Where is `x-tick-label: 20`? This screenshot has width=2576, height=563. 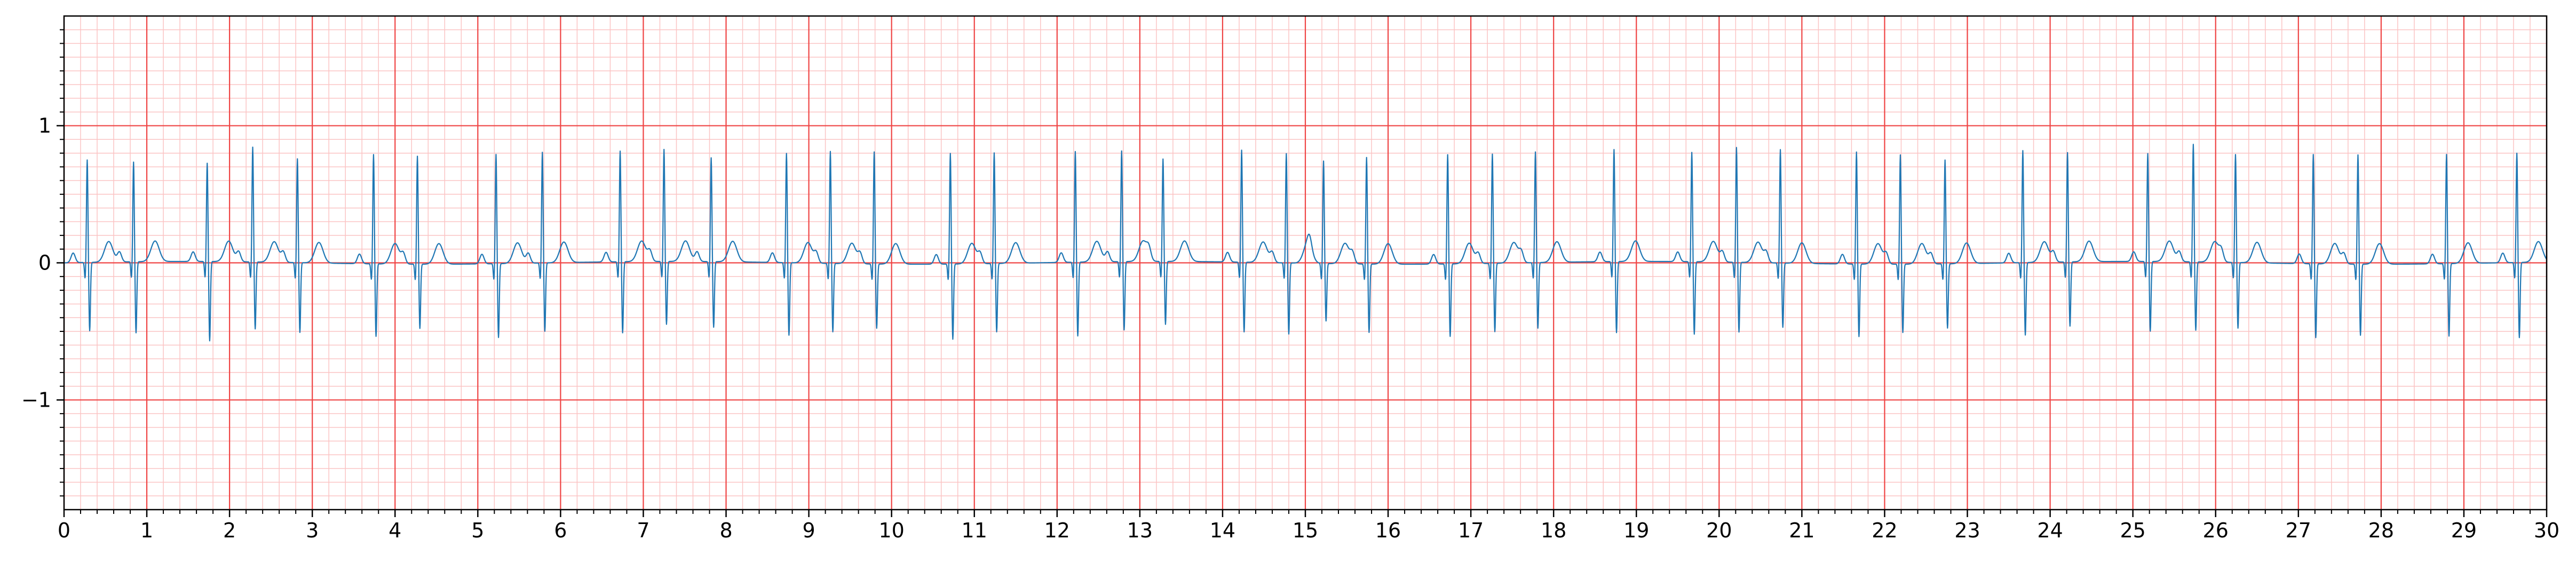 x-tick-label: 20 is located at coordinates (1719, 530).